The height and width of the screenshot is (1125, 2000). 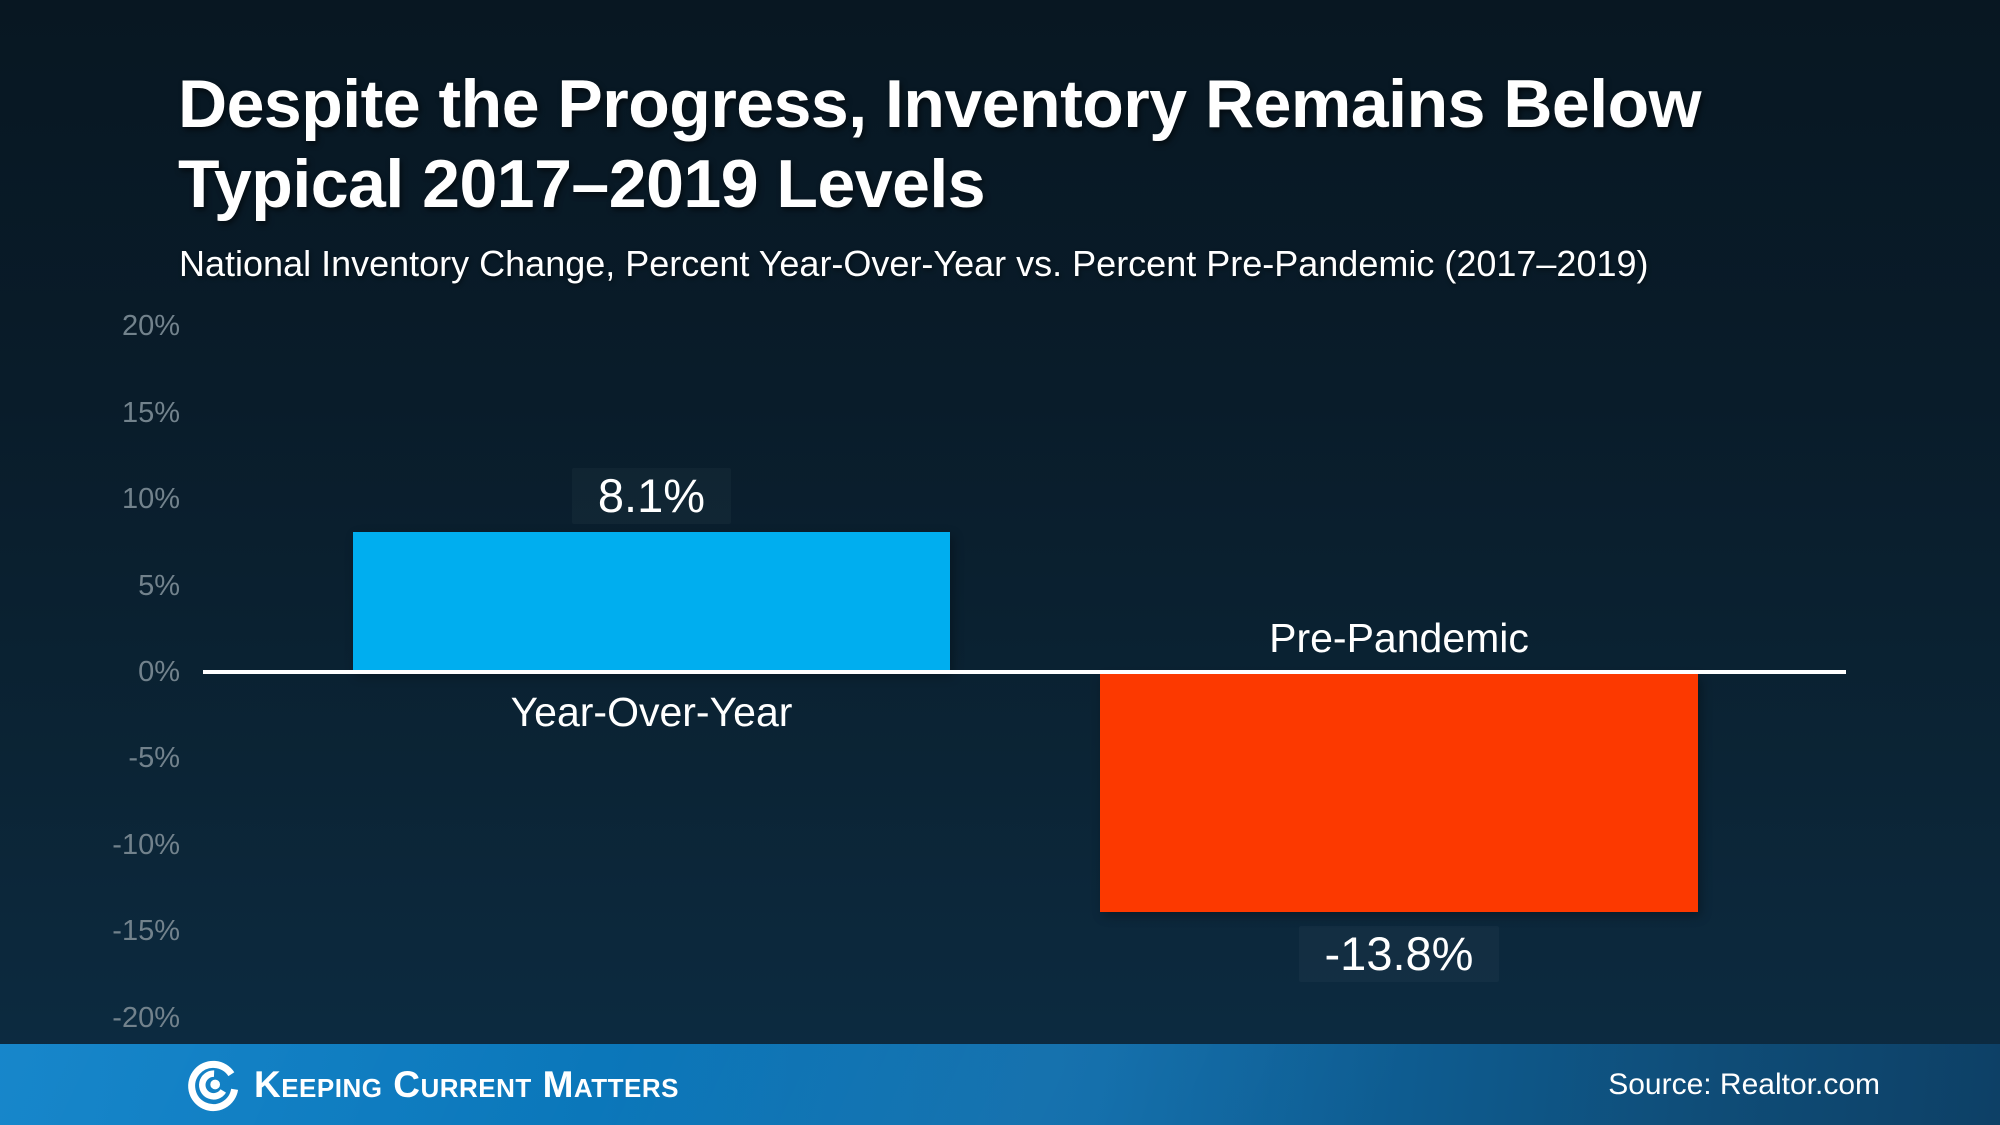 I want to click on y-axis-label--20%: -20%, so click(x=146, y=1017).